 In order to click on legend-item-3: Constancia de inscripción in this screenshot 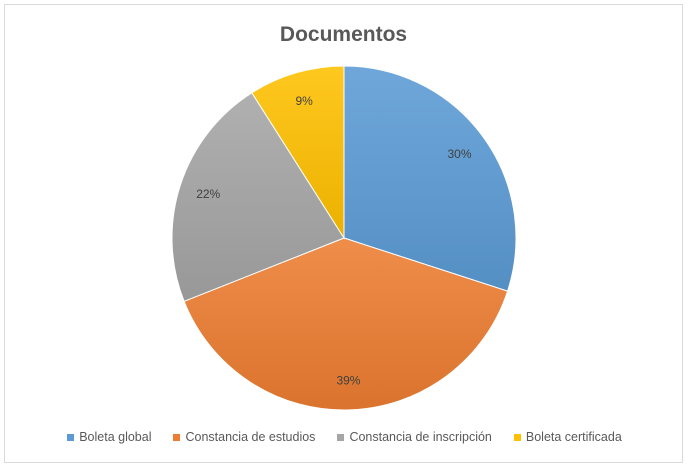, I will do `click(414, 437)`.